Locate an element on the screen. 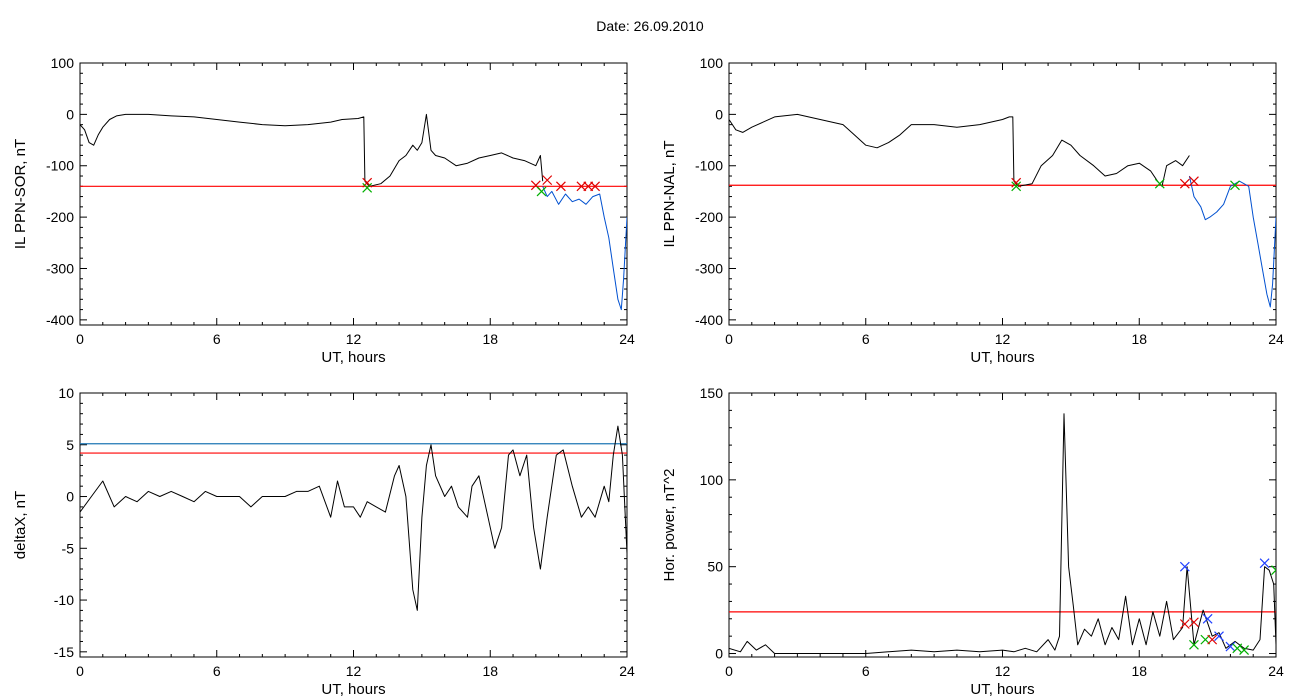 The image size is (1300, 700). figure-title: Date: 26.09.2010 is located at coordinates (650, 26).